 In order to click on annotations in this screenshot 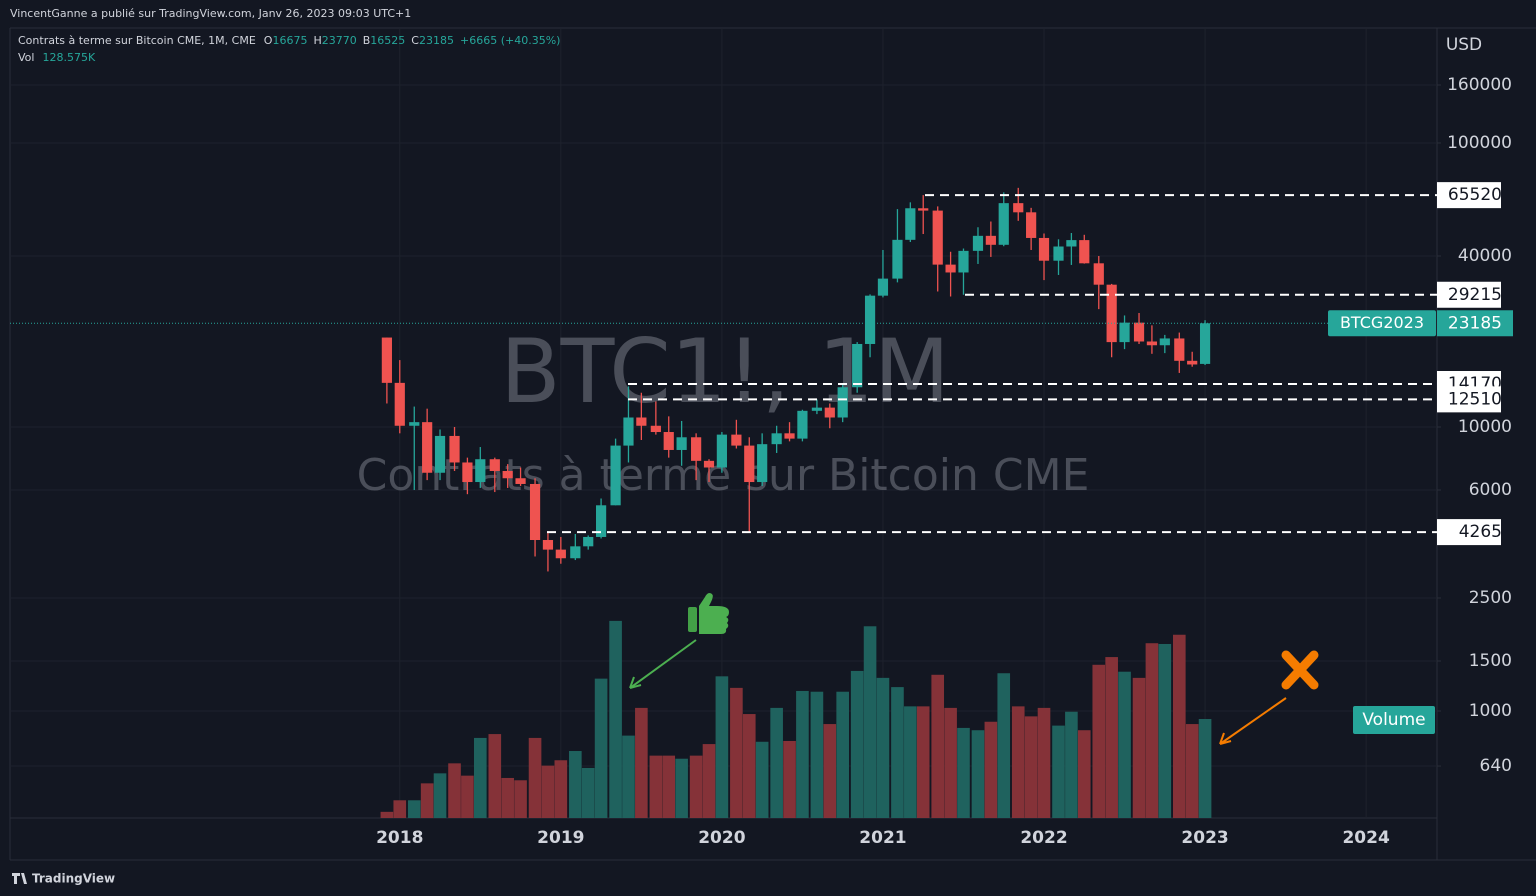, I will do `click(974, 669)`.